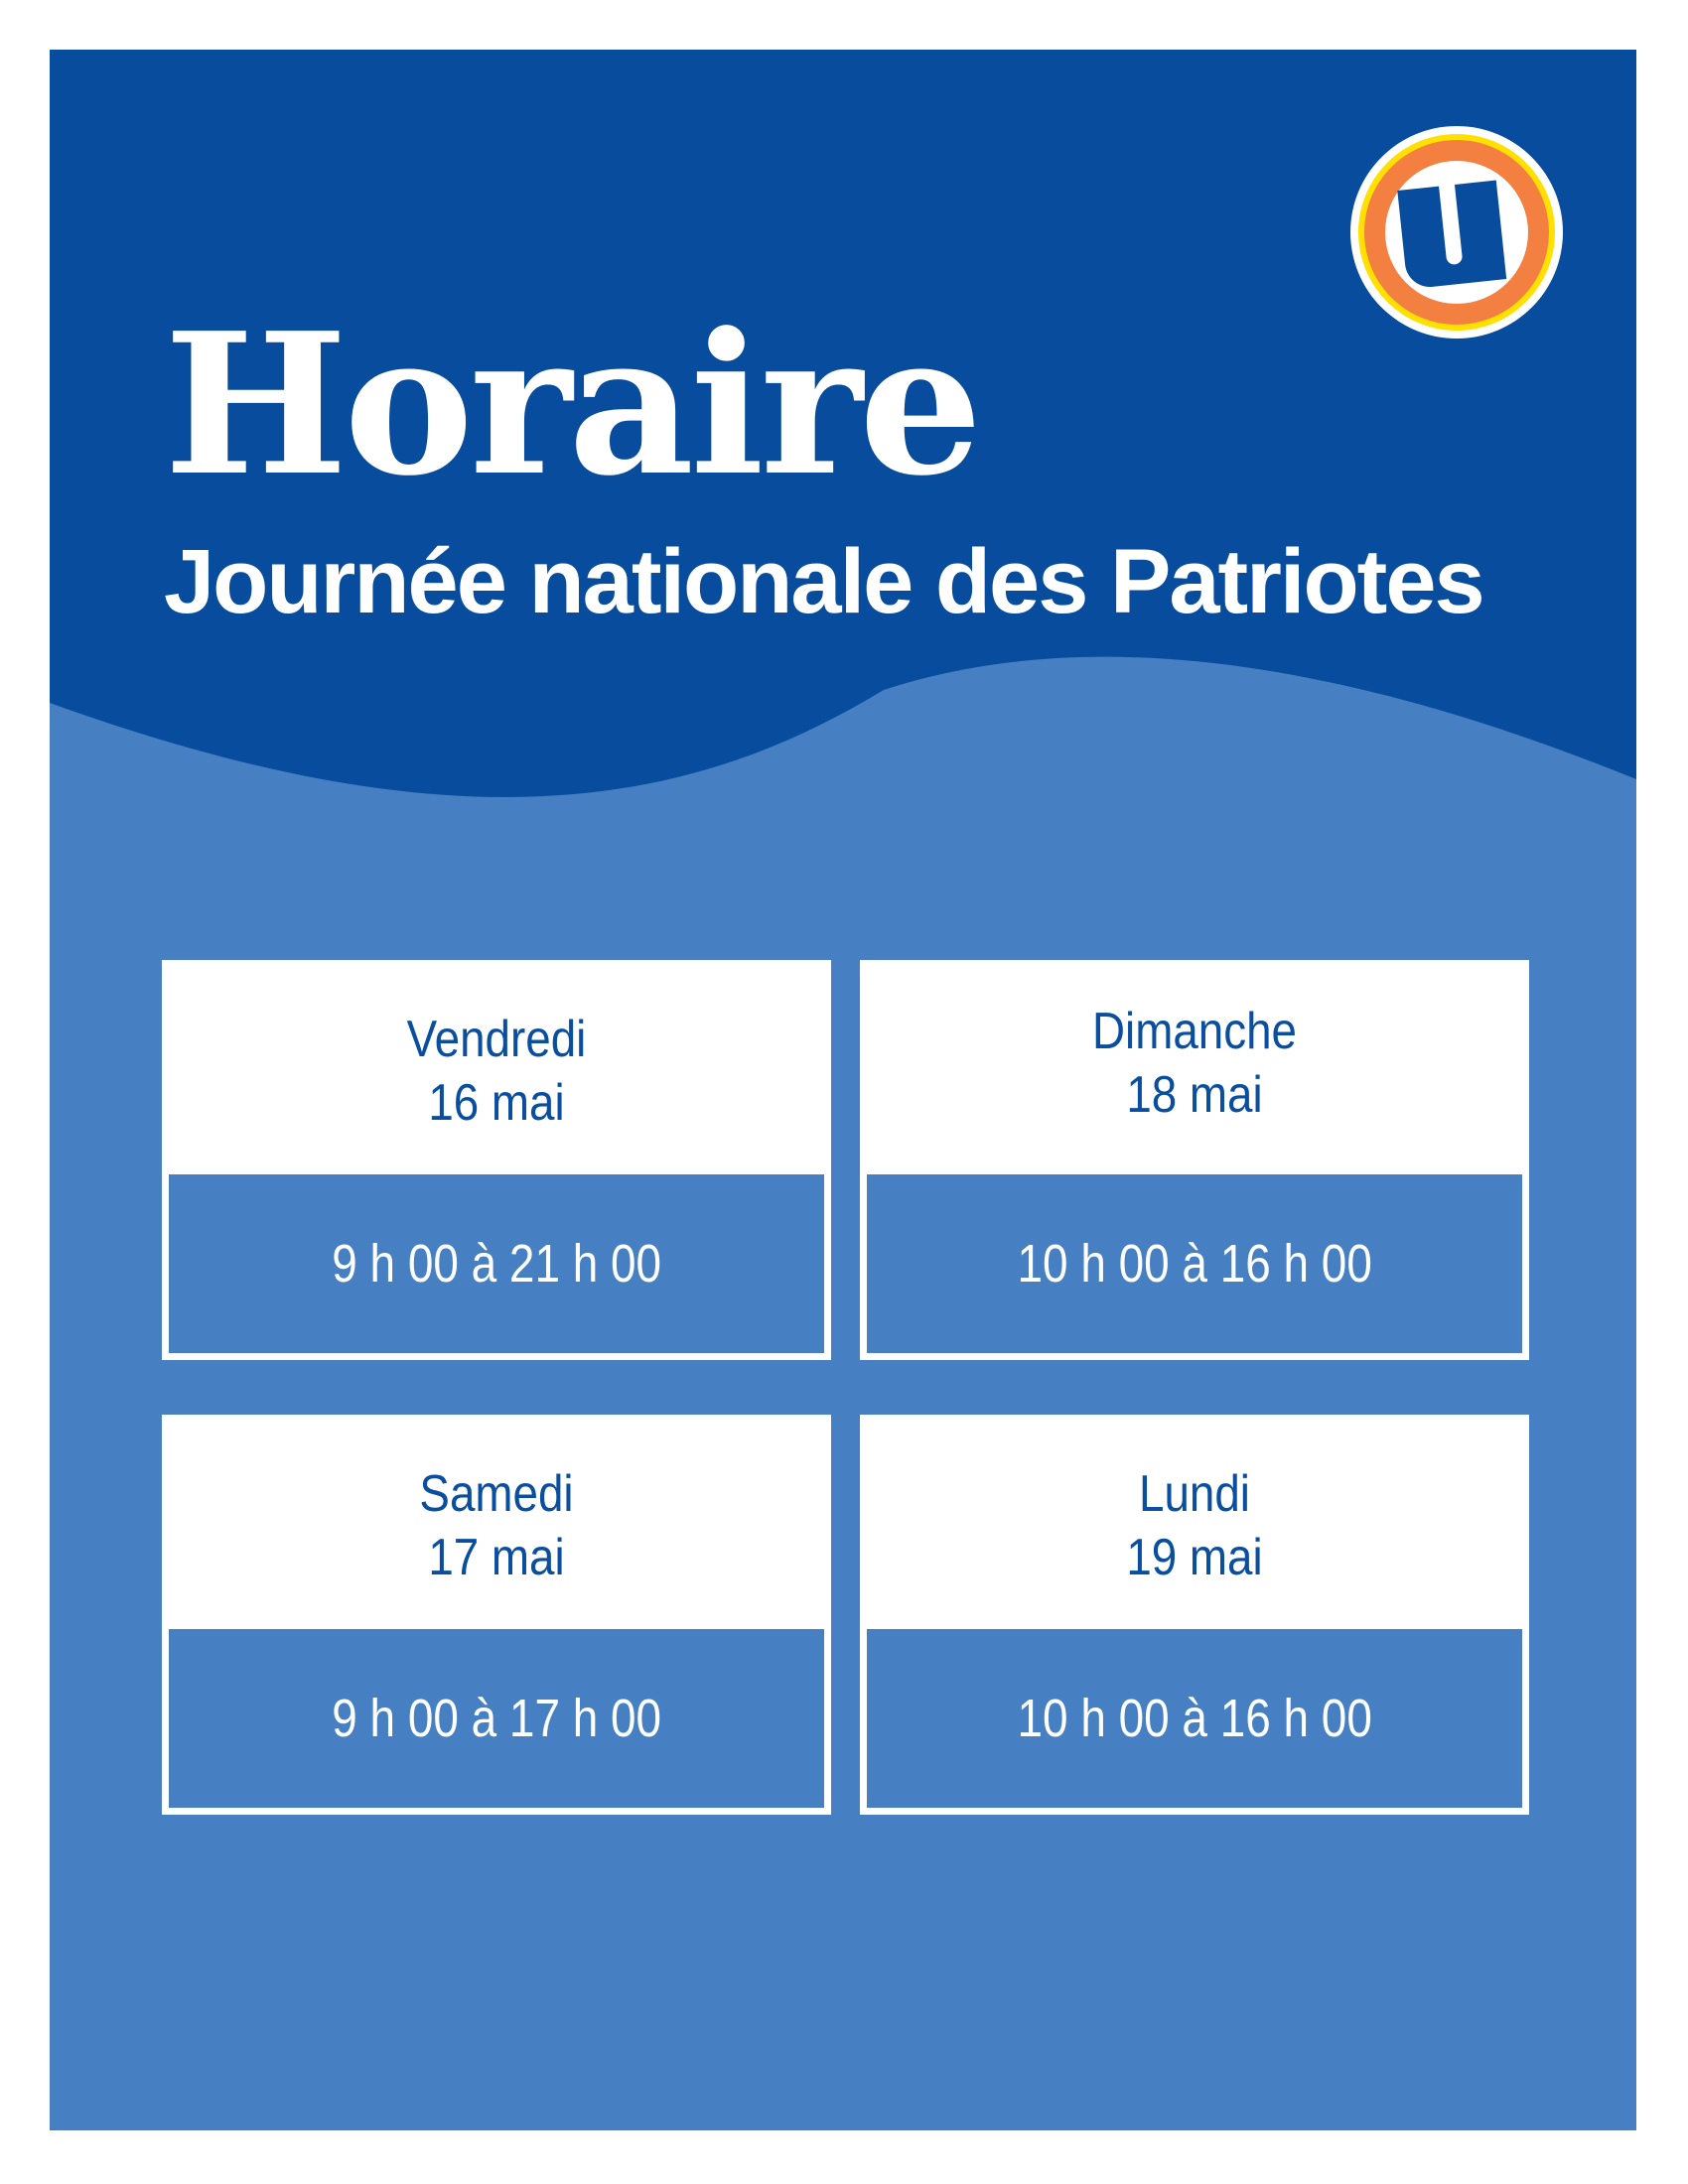 This screenshot has width=1688, height=2184. Describe the element at coordinates (1194, 1494) in the screenshot. I see `day-name: Lundi` at that location.